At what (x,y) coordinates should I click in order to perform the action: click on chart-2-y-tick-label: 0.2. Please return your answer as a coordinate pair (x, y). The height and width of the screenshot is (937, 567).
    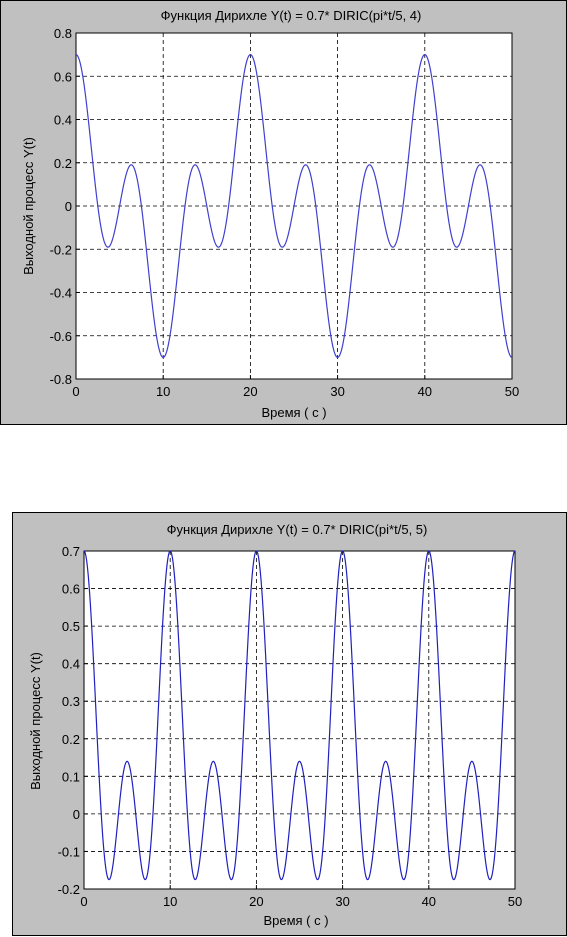
    Looking at the image, I should click on (71, 739).